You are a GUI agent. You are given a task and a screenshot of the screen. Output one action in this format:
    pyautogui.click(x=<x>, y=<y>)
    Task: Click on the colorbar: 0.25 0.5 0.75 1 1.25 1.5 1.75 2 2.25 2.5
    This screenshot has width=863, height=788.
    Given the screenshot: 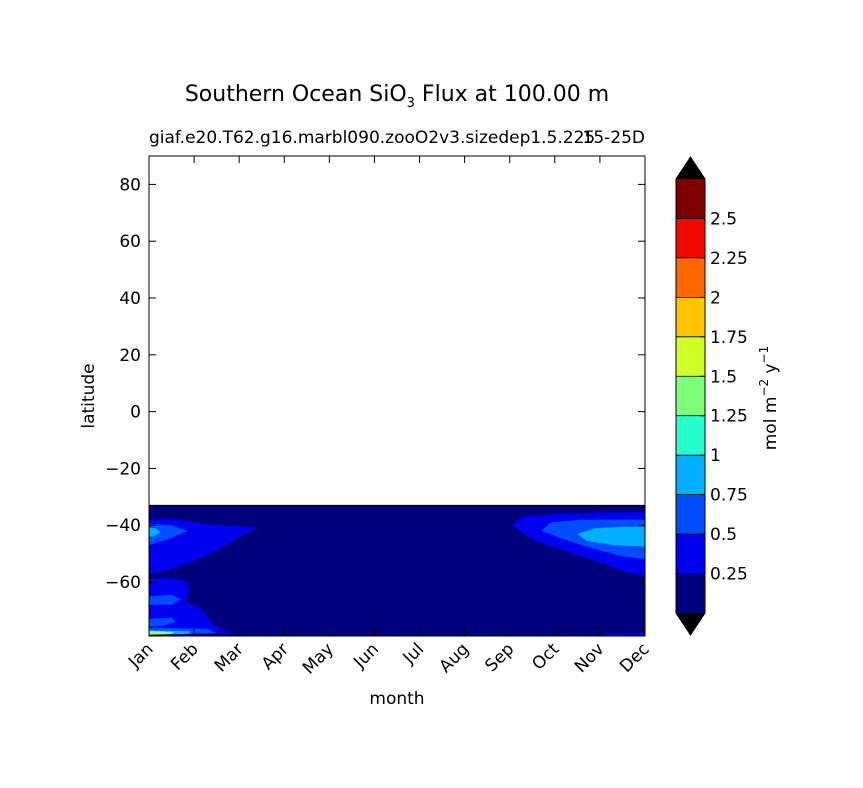 What is the action you would take?
    pyautogui.click(x=711, y=396)
    